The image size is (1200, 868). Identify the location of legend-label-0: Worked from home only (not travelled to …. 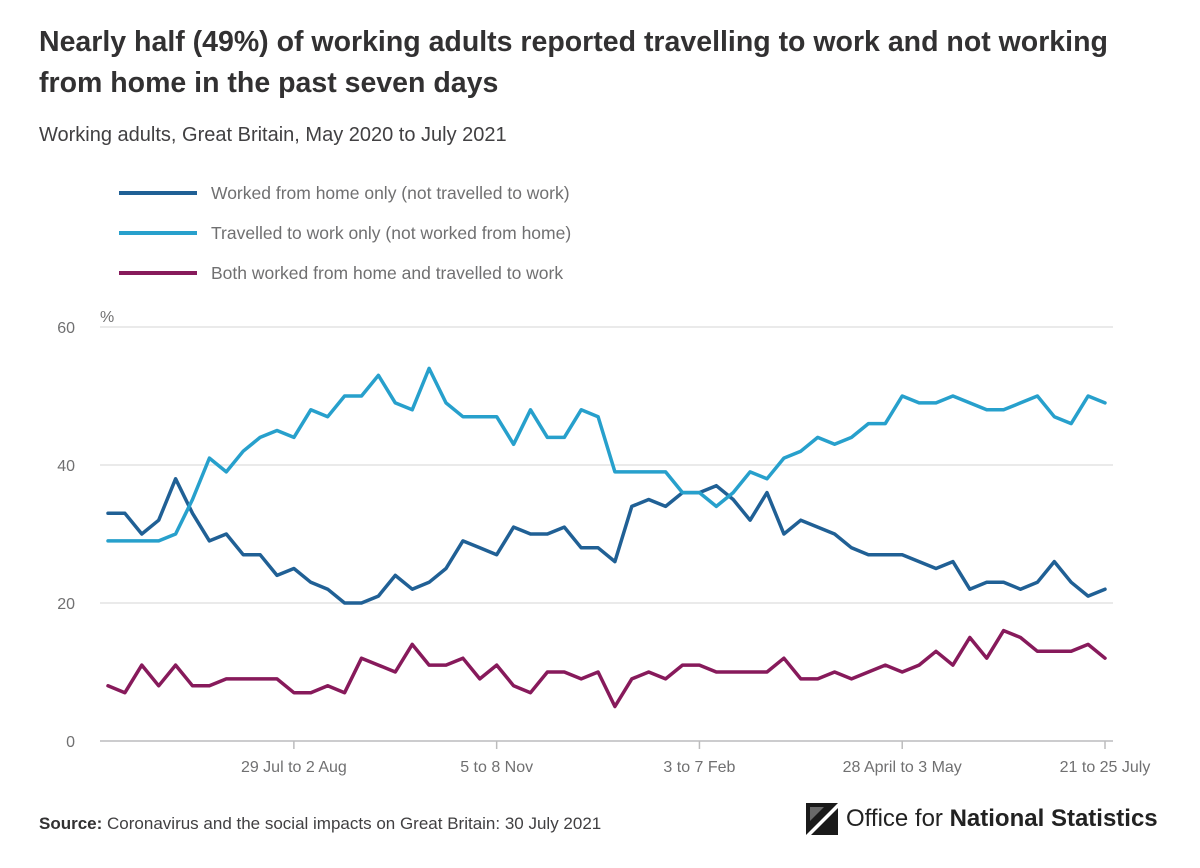
(390, 193).